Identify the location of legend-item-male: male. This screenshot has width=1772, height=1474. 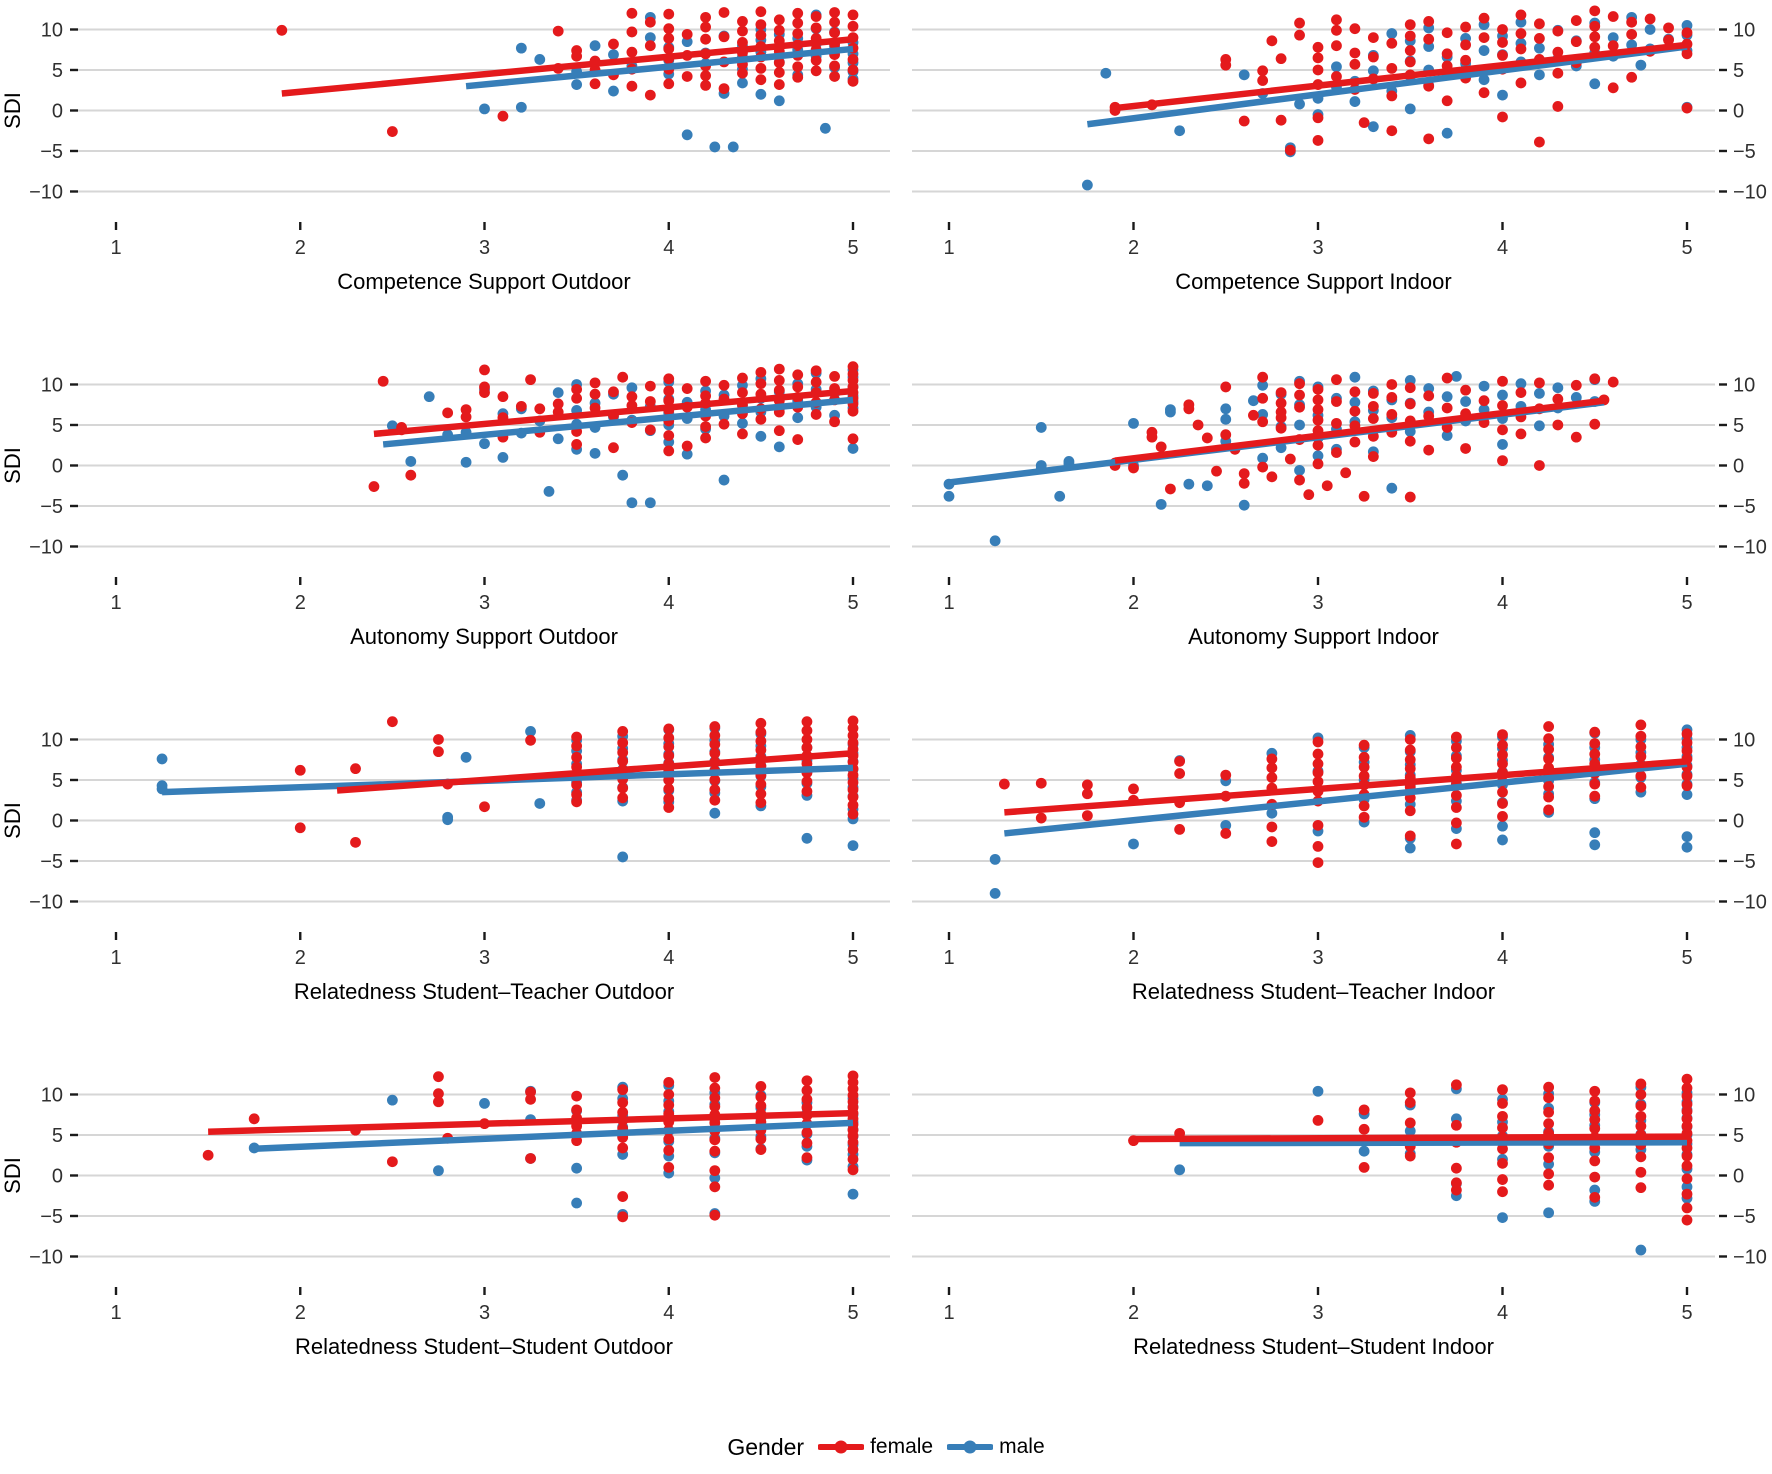
(996, 1447).